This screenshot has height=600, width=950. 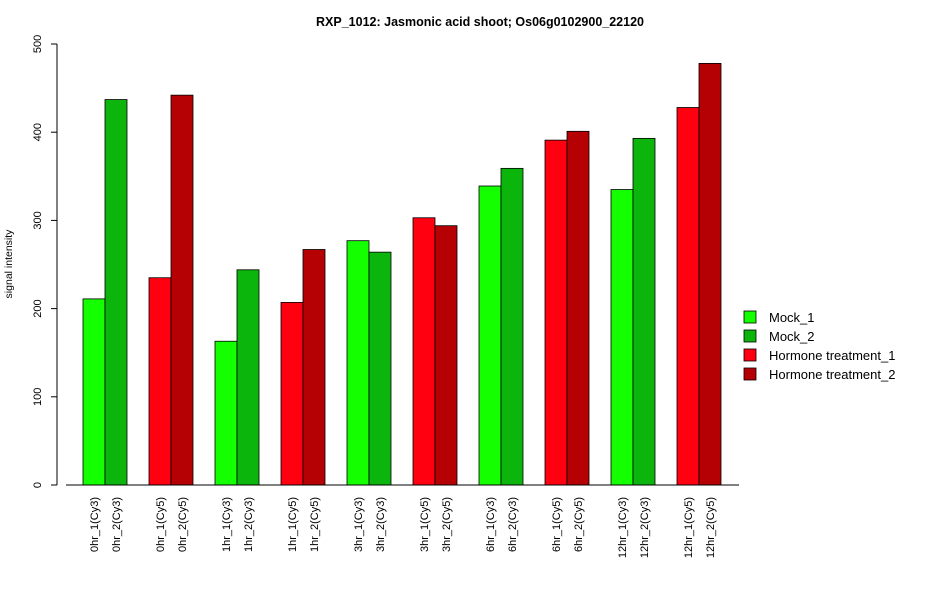 What do you see at coordinates (38, 132) in the screenshot?
I see `y-tick-label: 400` at bounding box center [38, 132].